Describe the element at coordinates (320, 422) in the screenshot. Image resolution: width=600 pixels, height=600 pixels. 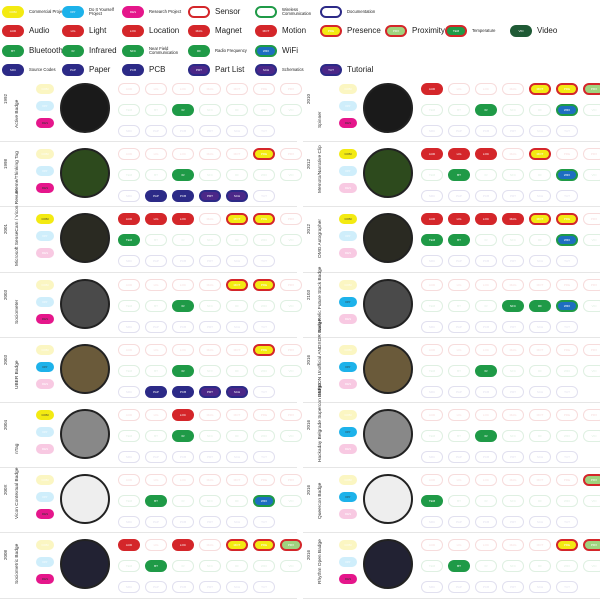
I see `project-name: Hackaday Belgrade Supercon Badge` at that location.